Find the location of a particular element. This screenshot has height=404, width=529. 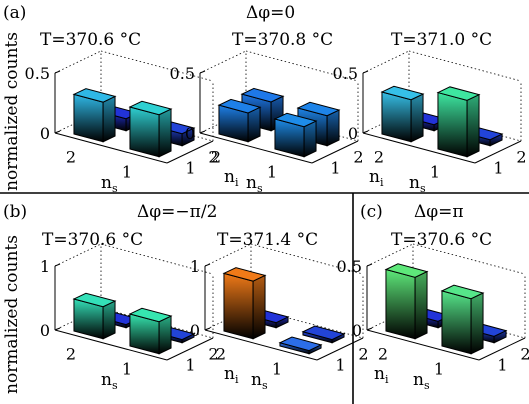

panel-c-heading: Δφ=π is located at coordinates (439, 212).